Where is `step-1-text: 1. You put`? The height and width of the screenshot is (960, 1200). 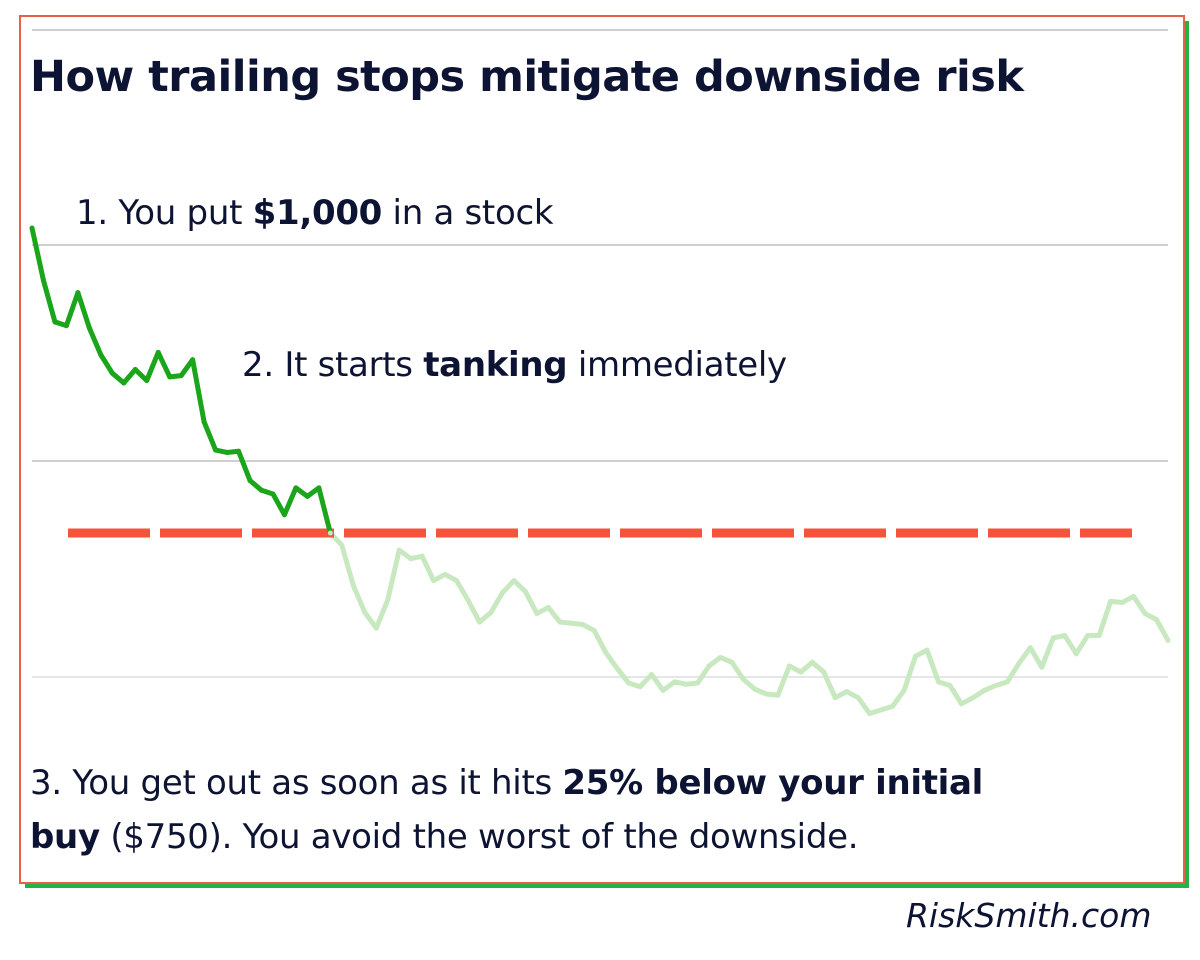 step-1-text: 1. You put is located at coordinates (164, 213).